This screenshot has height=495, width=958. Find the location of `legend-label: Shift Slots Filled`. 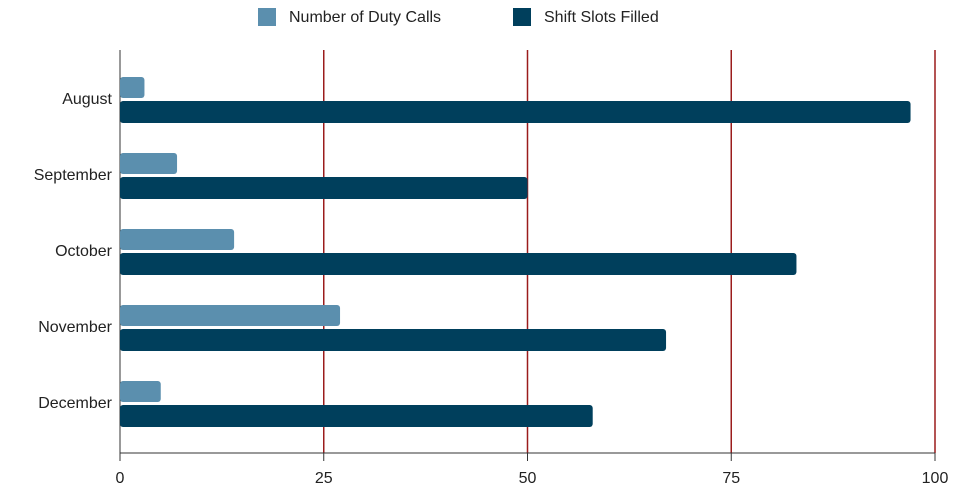

legend-label: Shift Slots Filled is located at coordinates (601, 17).